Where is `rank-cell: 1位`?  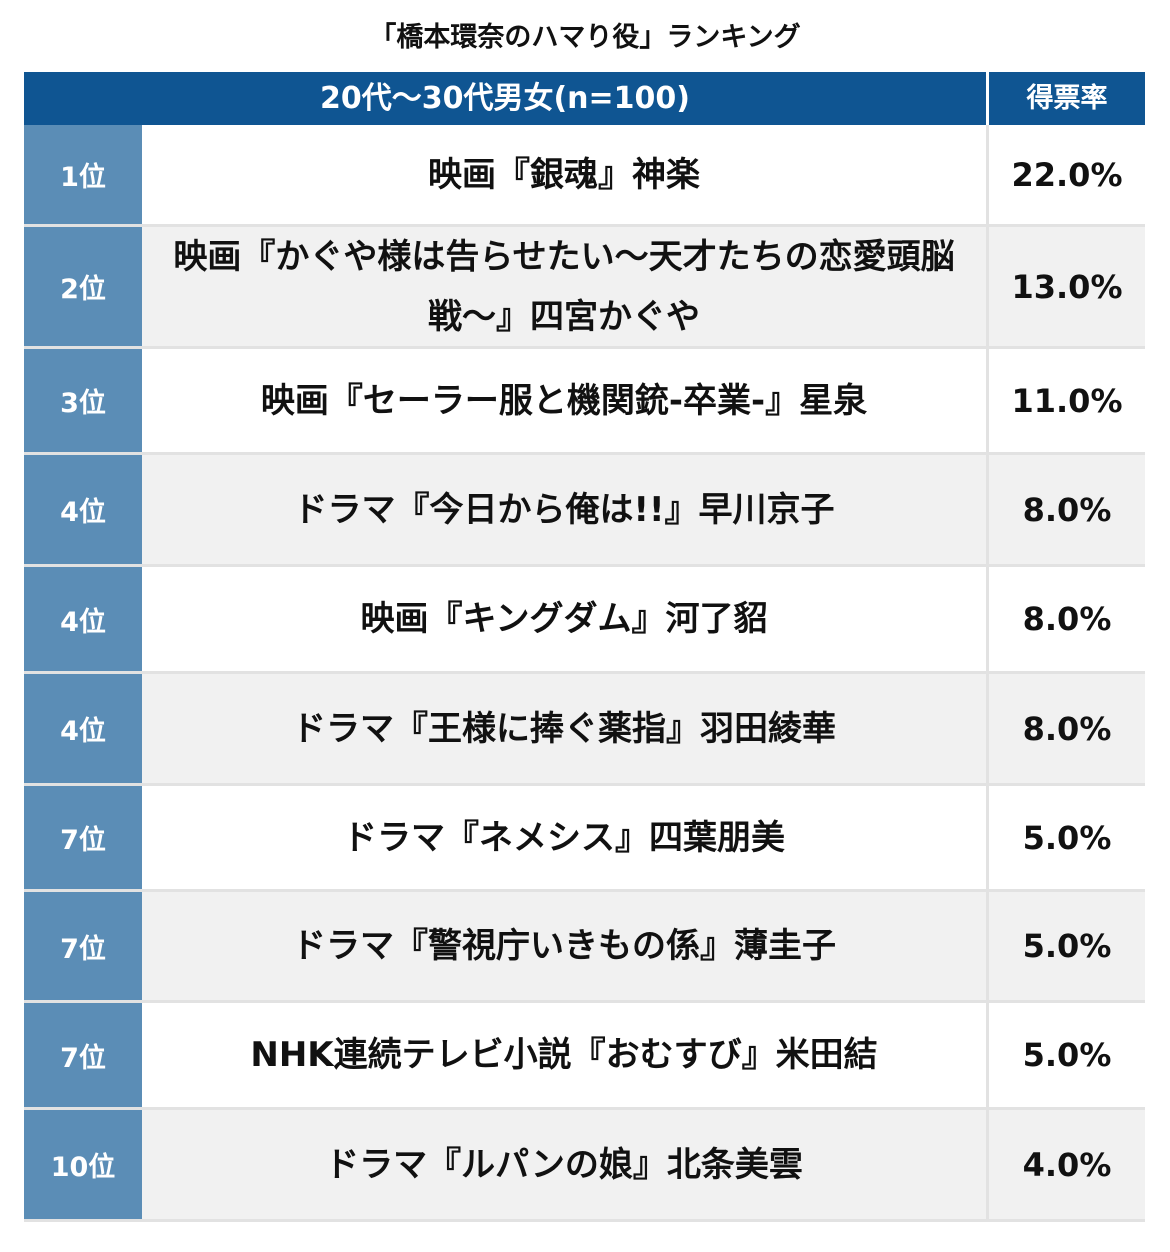 rank-cell: 1位 is located at coordinates (83, 174).